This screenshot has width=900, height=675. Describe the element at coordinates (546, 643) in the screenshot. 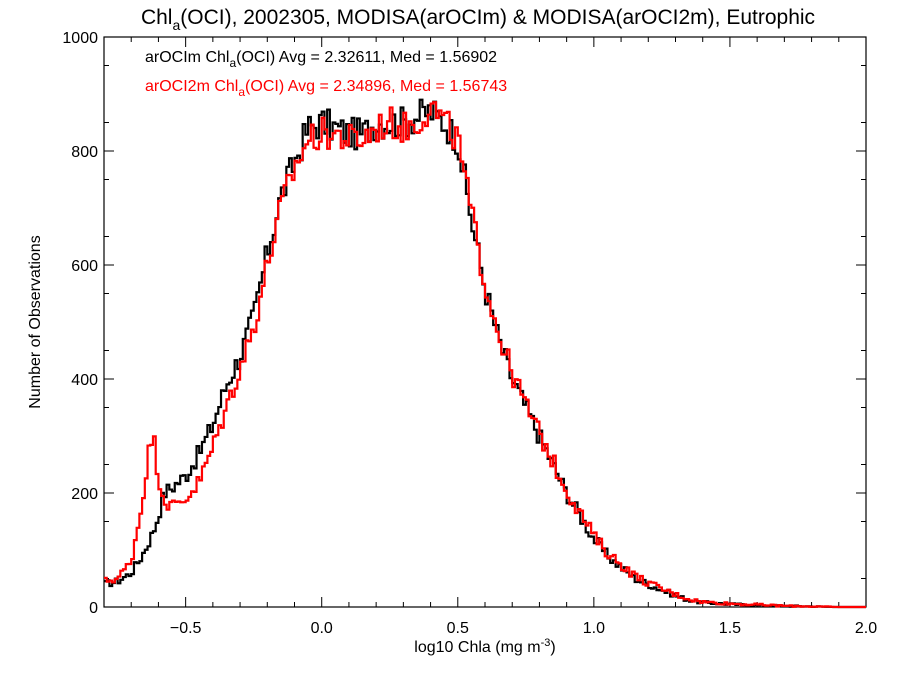

I see `x-axis-label-sup: -3` at that location.